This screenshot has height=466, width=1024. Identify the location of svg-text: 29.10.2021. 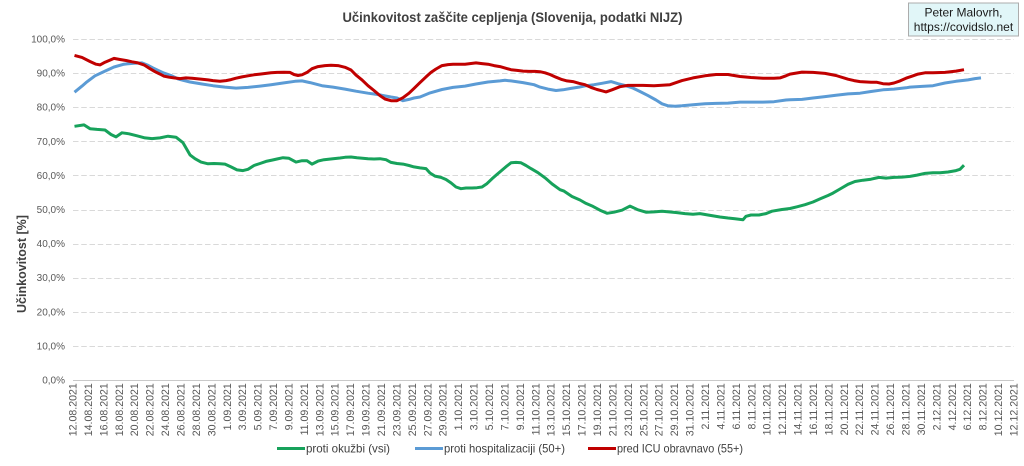
(675, 409).